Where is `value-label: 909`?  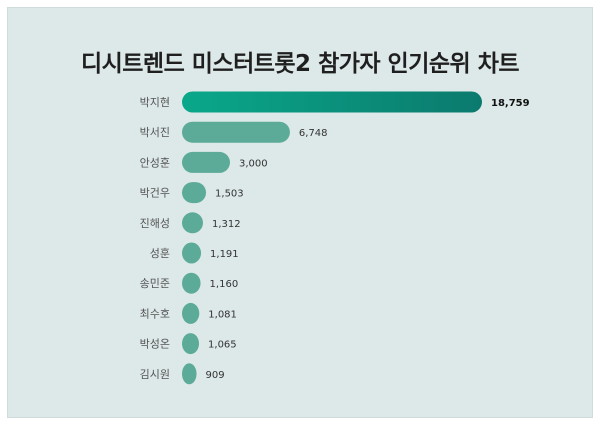 value-label: 909 is located at coordinates (215, 375).